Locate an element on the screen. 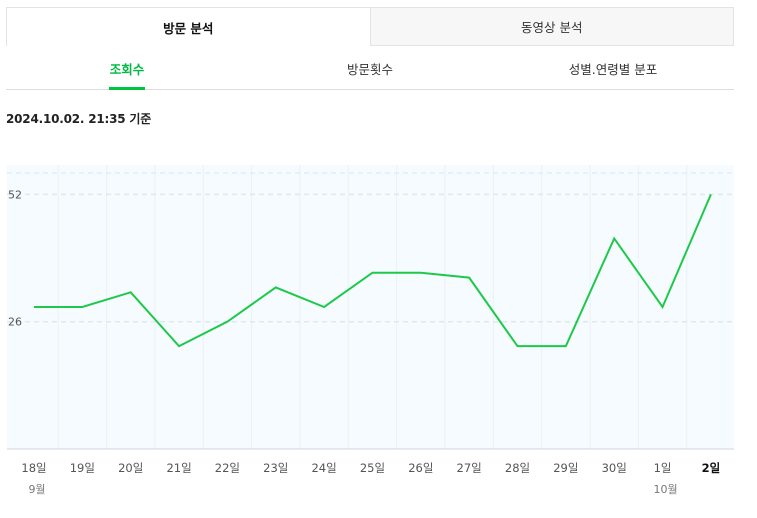 The image size is (757, 518). y-tick-label: 26 is located at coordinates (15, 322).